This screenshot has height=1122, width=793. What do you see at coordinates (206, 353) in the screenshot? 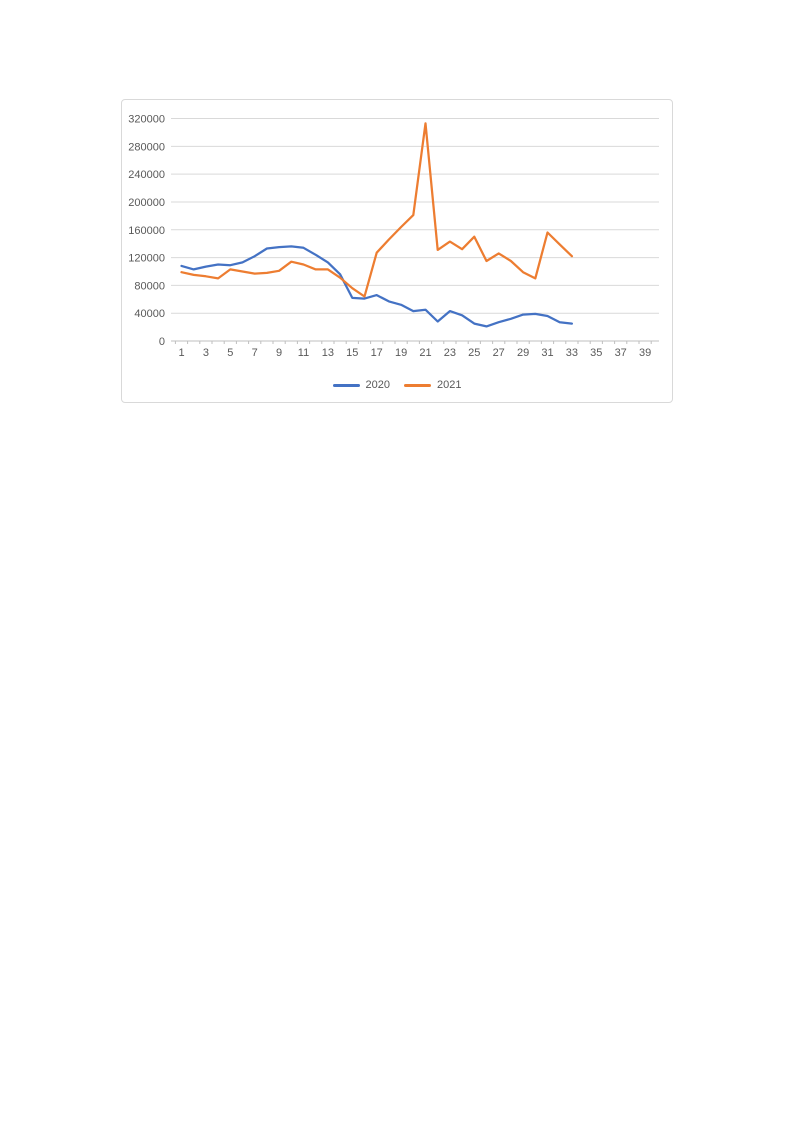
I see `x-axis-label: 3` at bounding box center [206, 353].